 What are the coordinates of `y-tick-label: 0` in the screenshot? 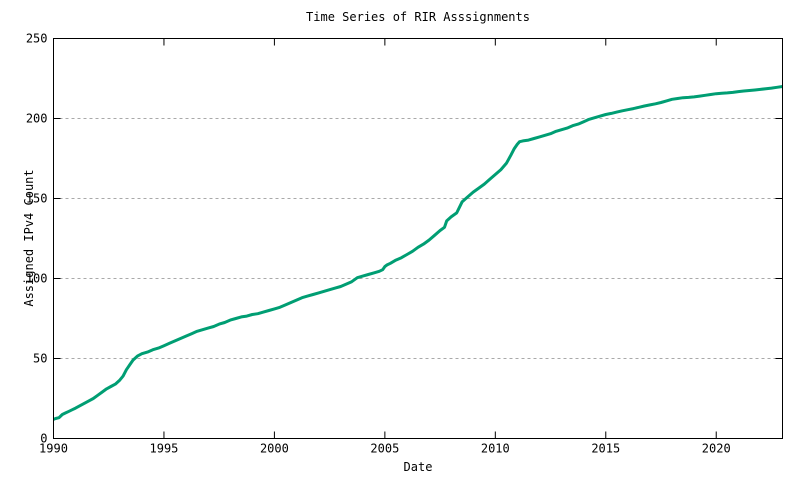 It's located at (43, 439).